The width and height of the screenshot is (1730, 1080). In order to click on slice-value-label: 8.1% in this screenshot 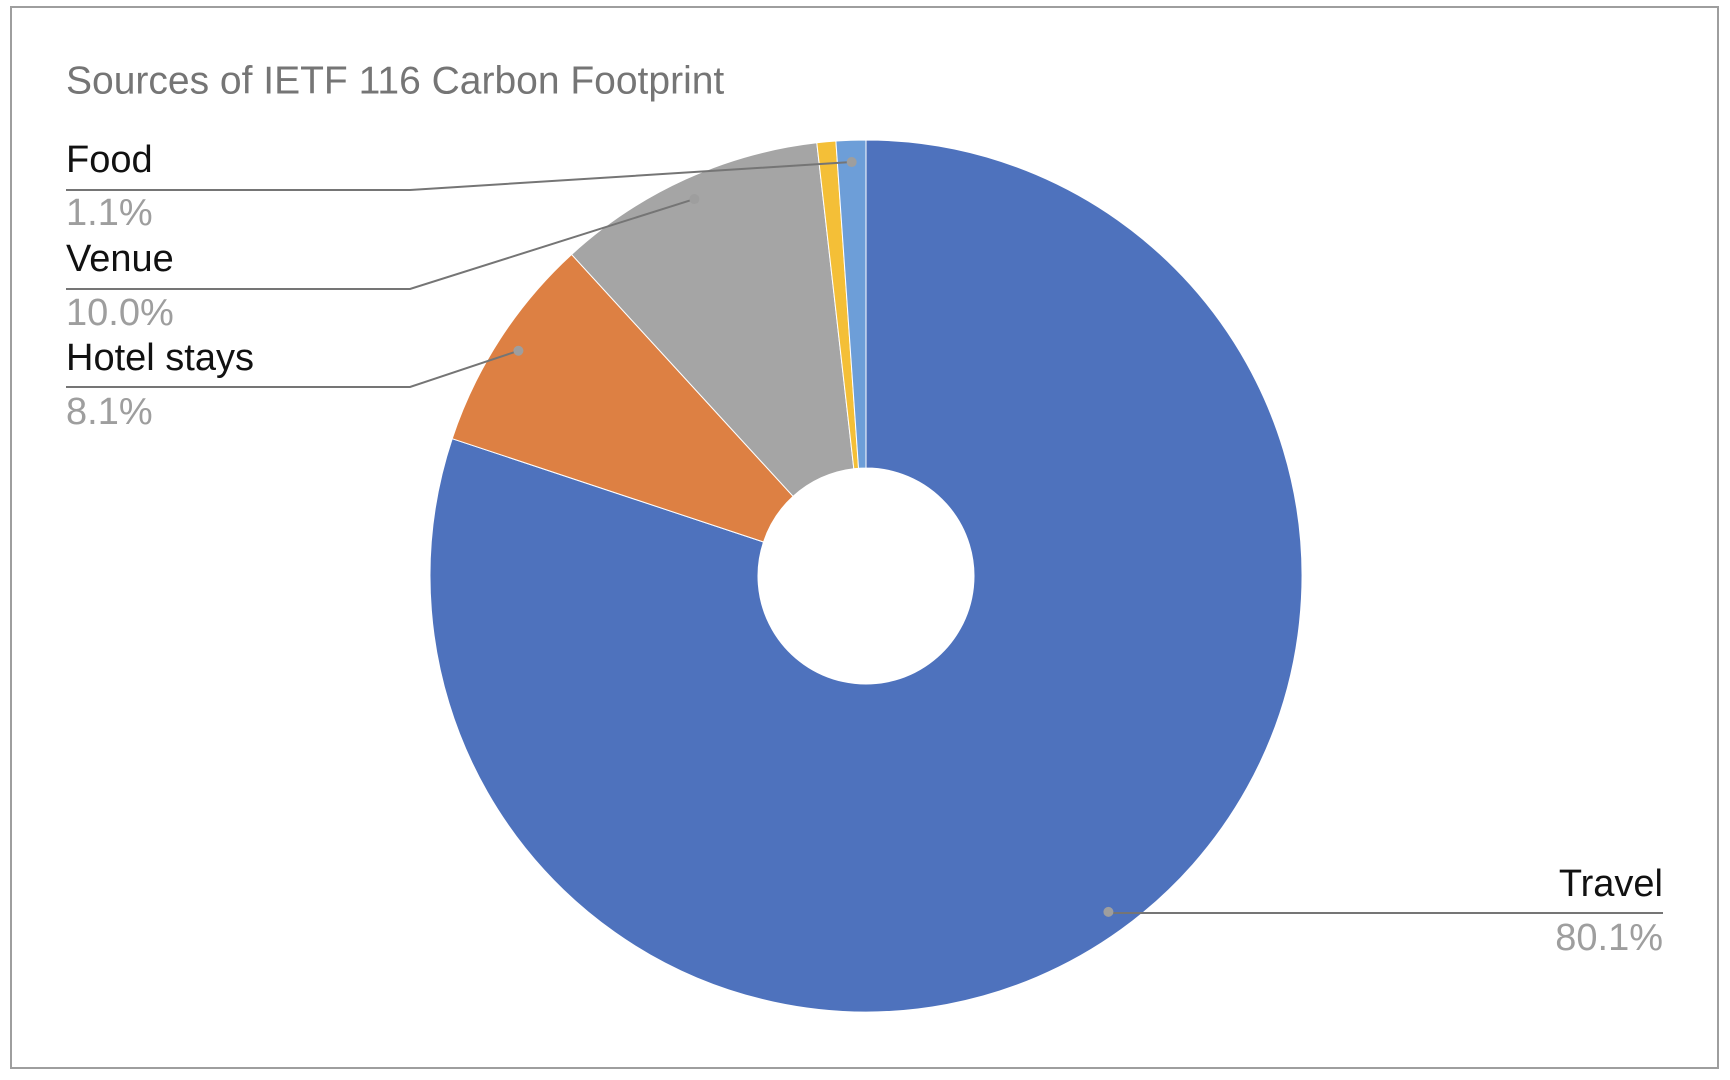, I will do `click(109, 412)`.